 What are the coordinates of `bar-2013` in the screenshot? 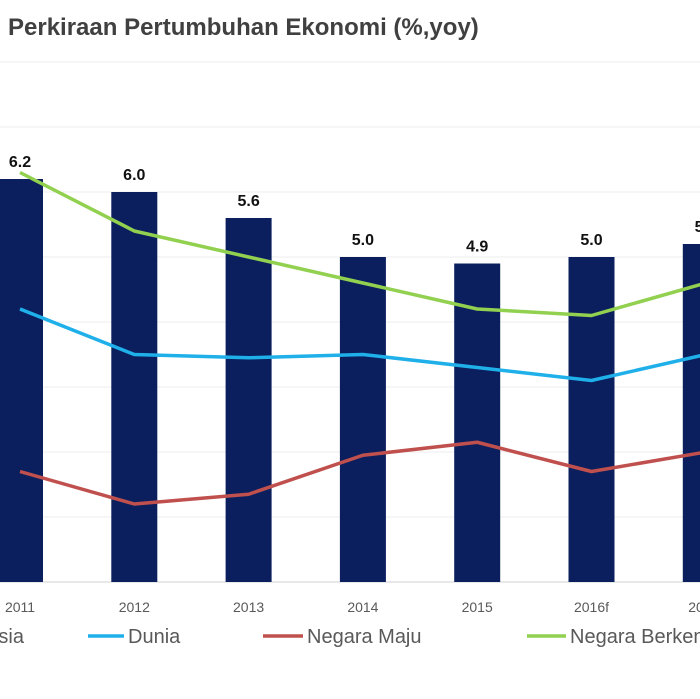 It's located at (248, 400).